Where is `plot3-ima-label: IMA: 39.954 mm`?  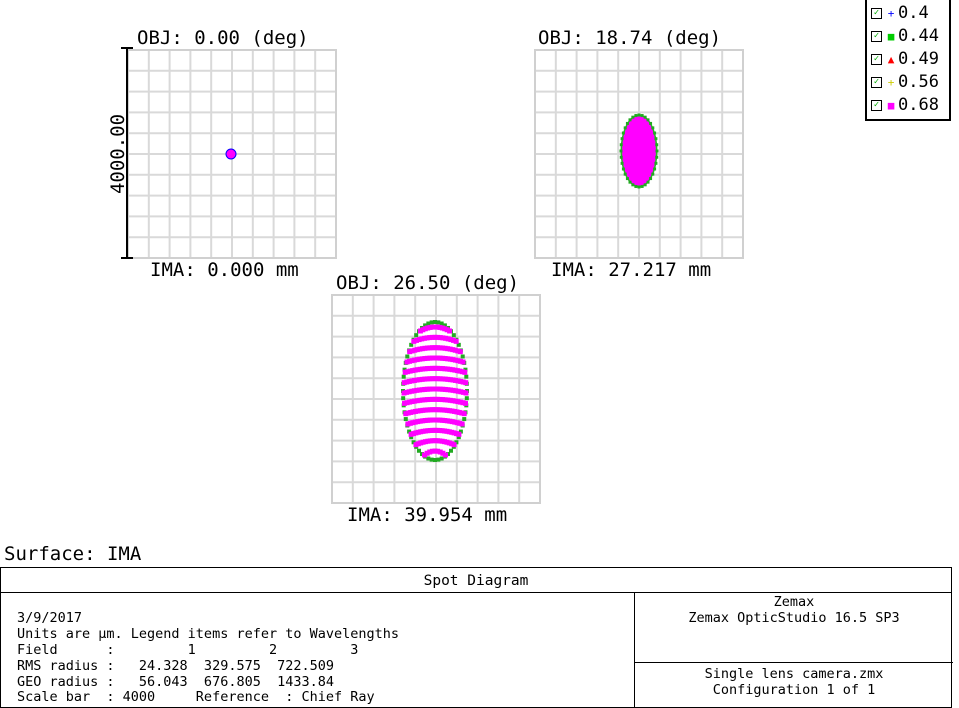 plot3-ima-label: IMA: 39.954 mm is located at coordinates (427, 515).